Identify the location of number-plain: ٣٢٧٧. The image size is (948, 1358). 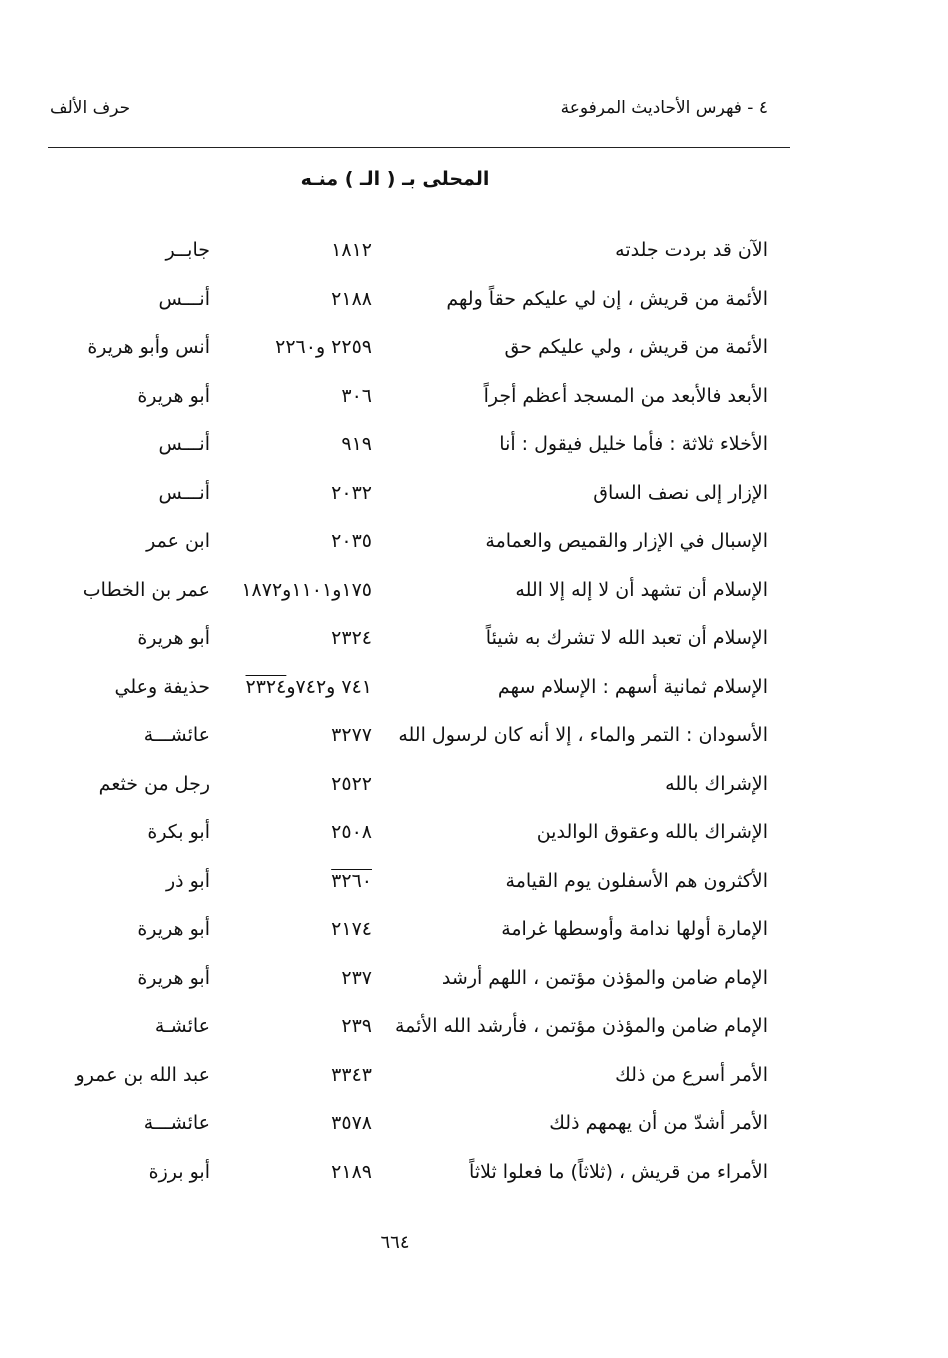
(351, 735).